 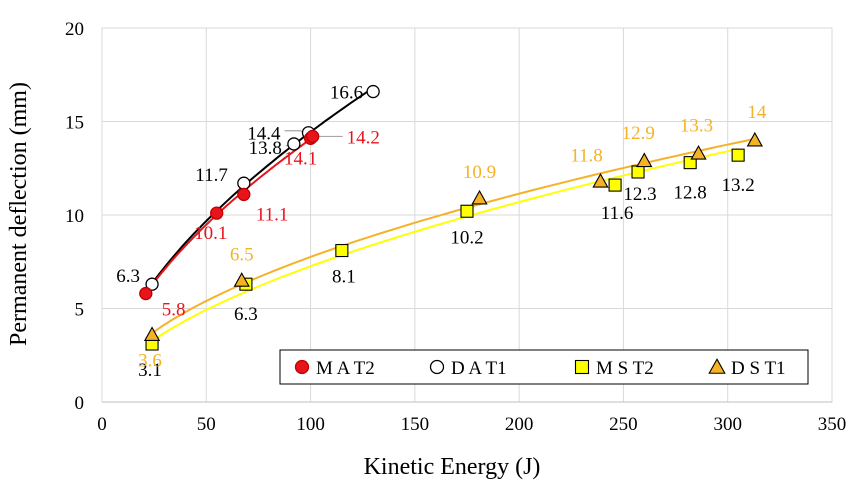 What do you see at coordinates (128, 276) in the screenshot?
I see `data-label-d-a-t1: 6.3` at bounding box center [128, 276].